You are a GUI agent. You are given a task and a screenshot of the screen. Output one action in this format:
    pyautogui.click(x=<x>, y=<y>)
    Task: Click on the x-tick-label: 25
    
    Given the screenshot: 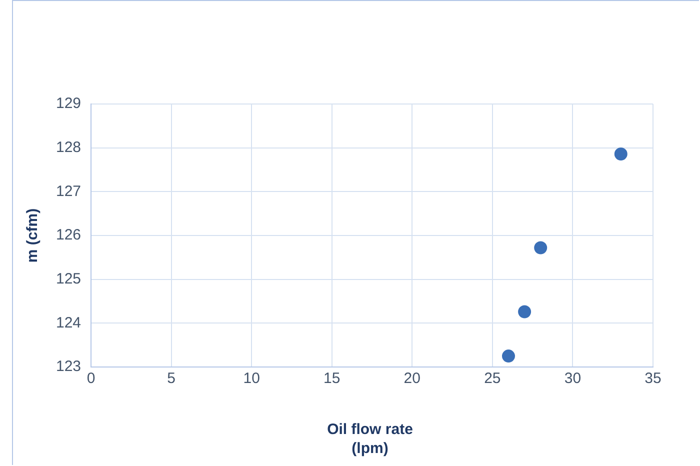 What is the action you would take?
    pyautogui.click(x=492, y=379)
    